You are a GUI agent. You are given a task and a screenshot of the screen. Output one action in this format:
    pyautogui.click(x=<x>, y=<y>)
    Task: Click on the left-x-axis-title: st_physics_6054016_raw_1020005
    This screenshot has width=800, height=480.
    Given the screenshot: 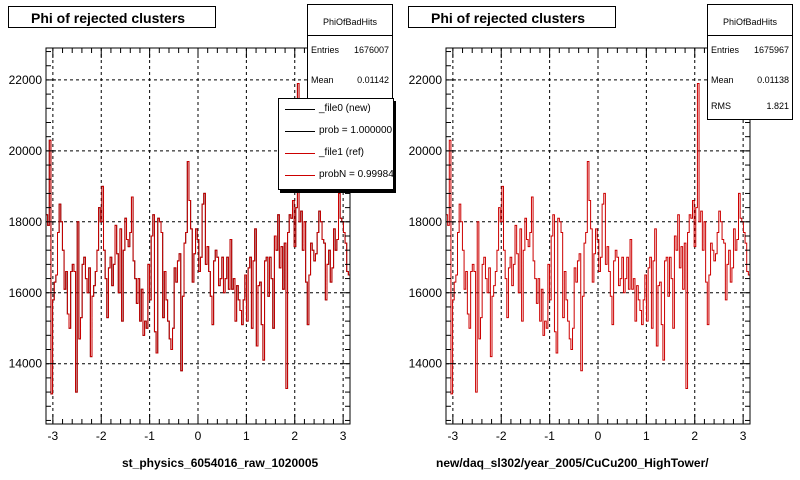 What is the action you would take?
    pyautogui.click(x=220, y=463)
    